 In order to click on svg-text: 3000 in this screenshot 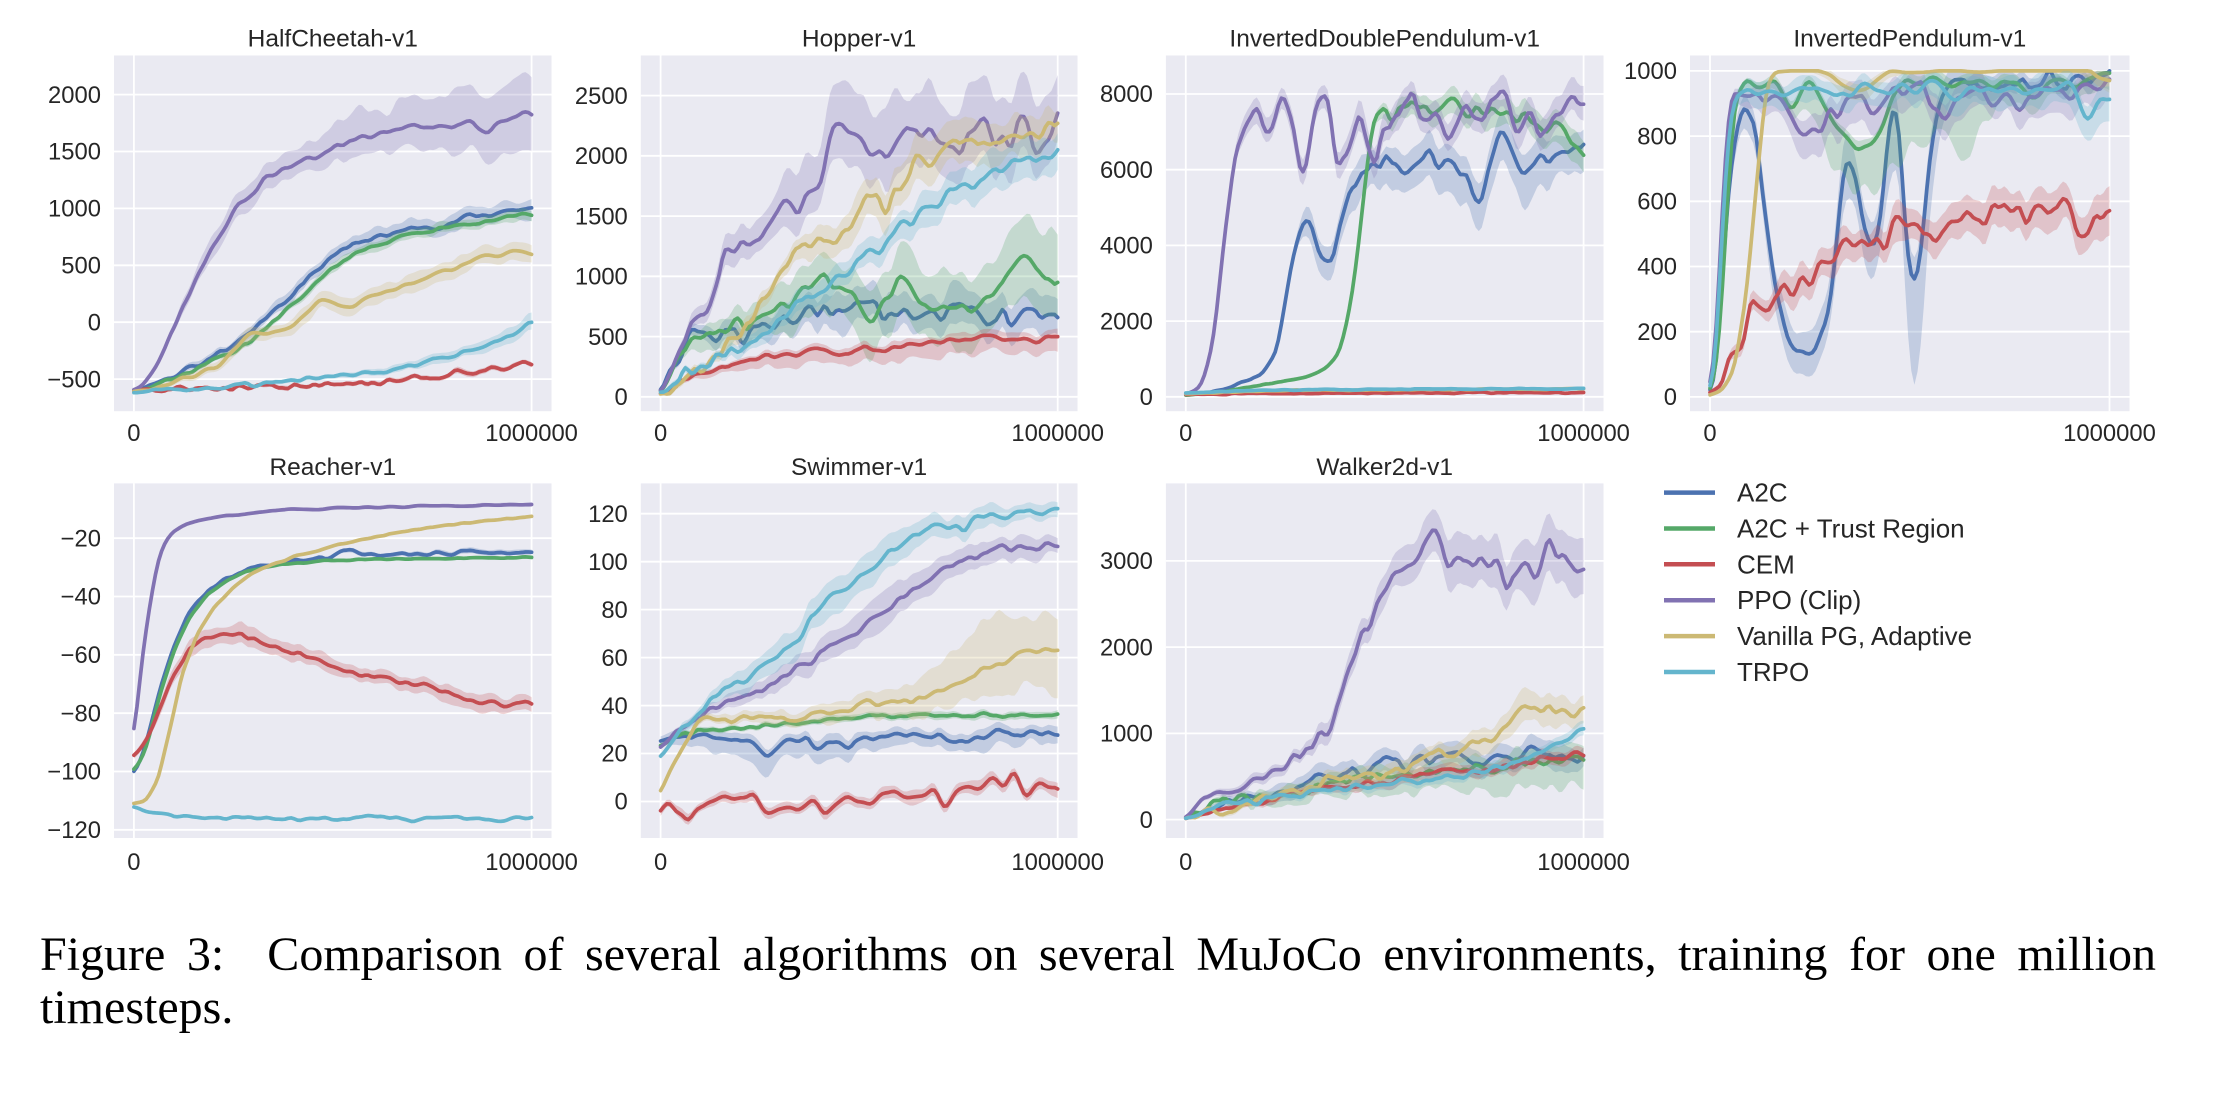, I will do `click(1126, 561)`.